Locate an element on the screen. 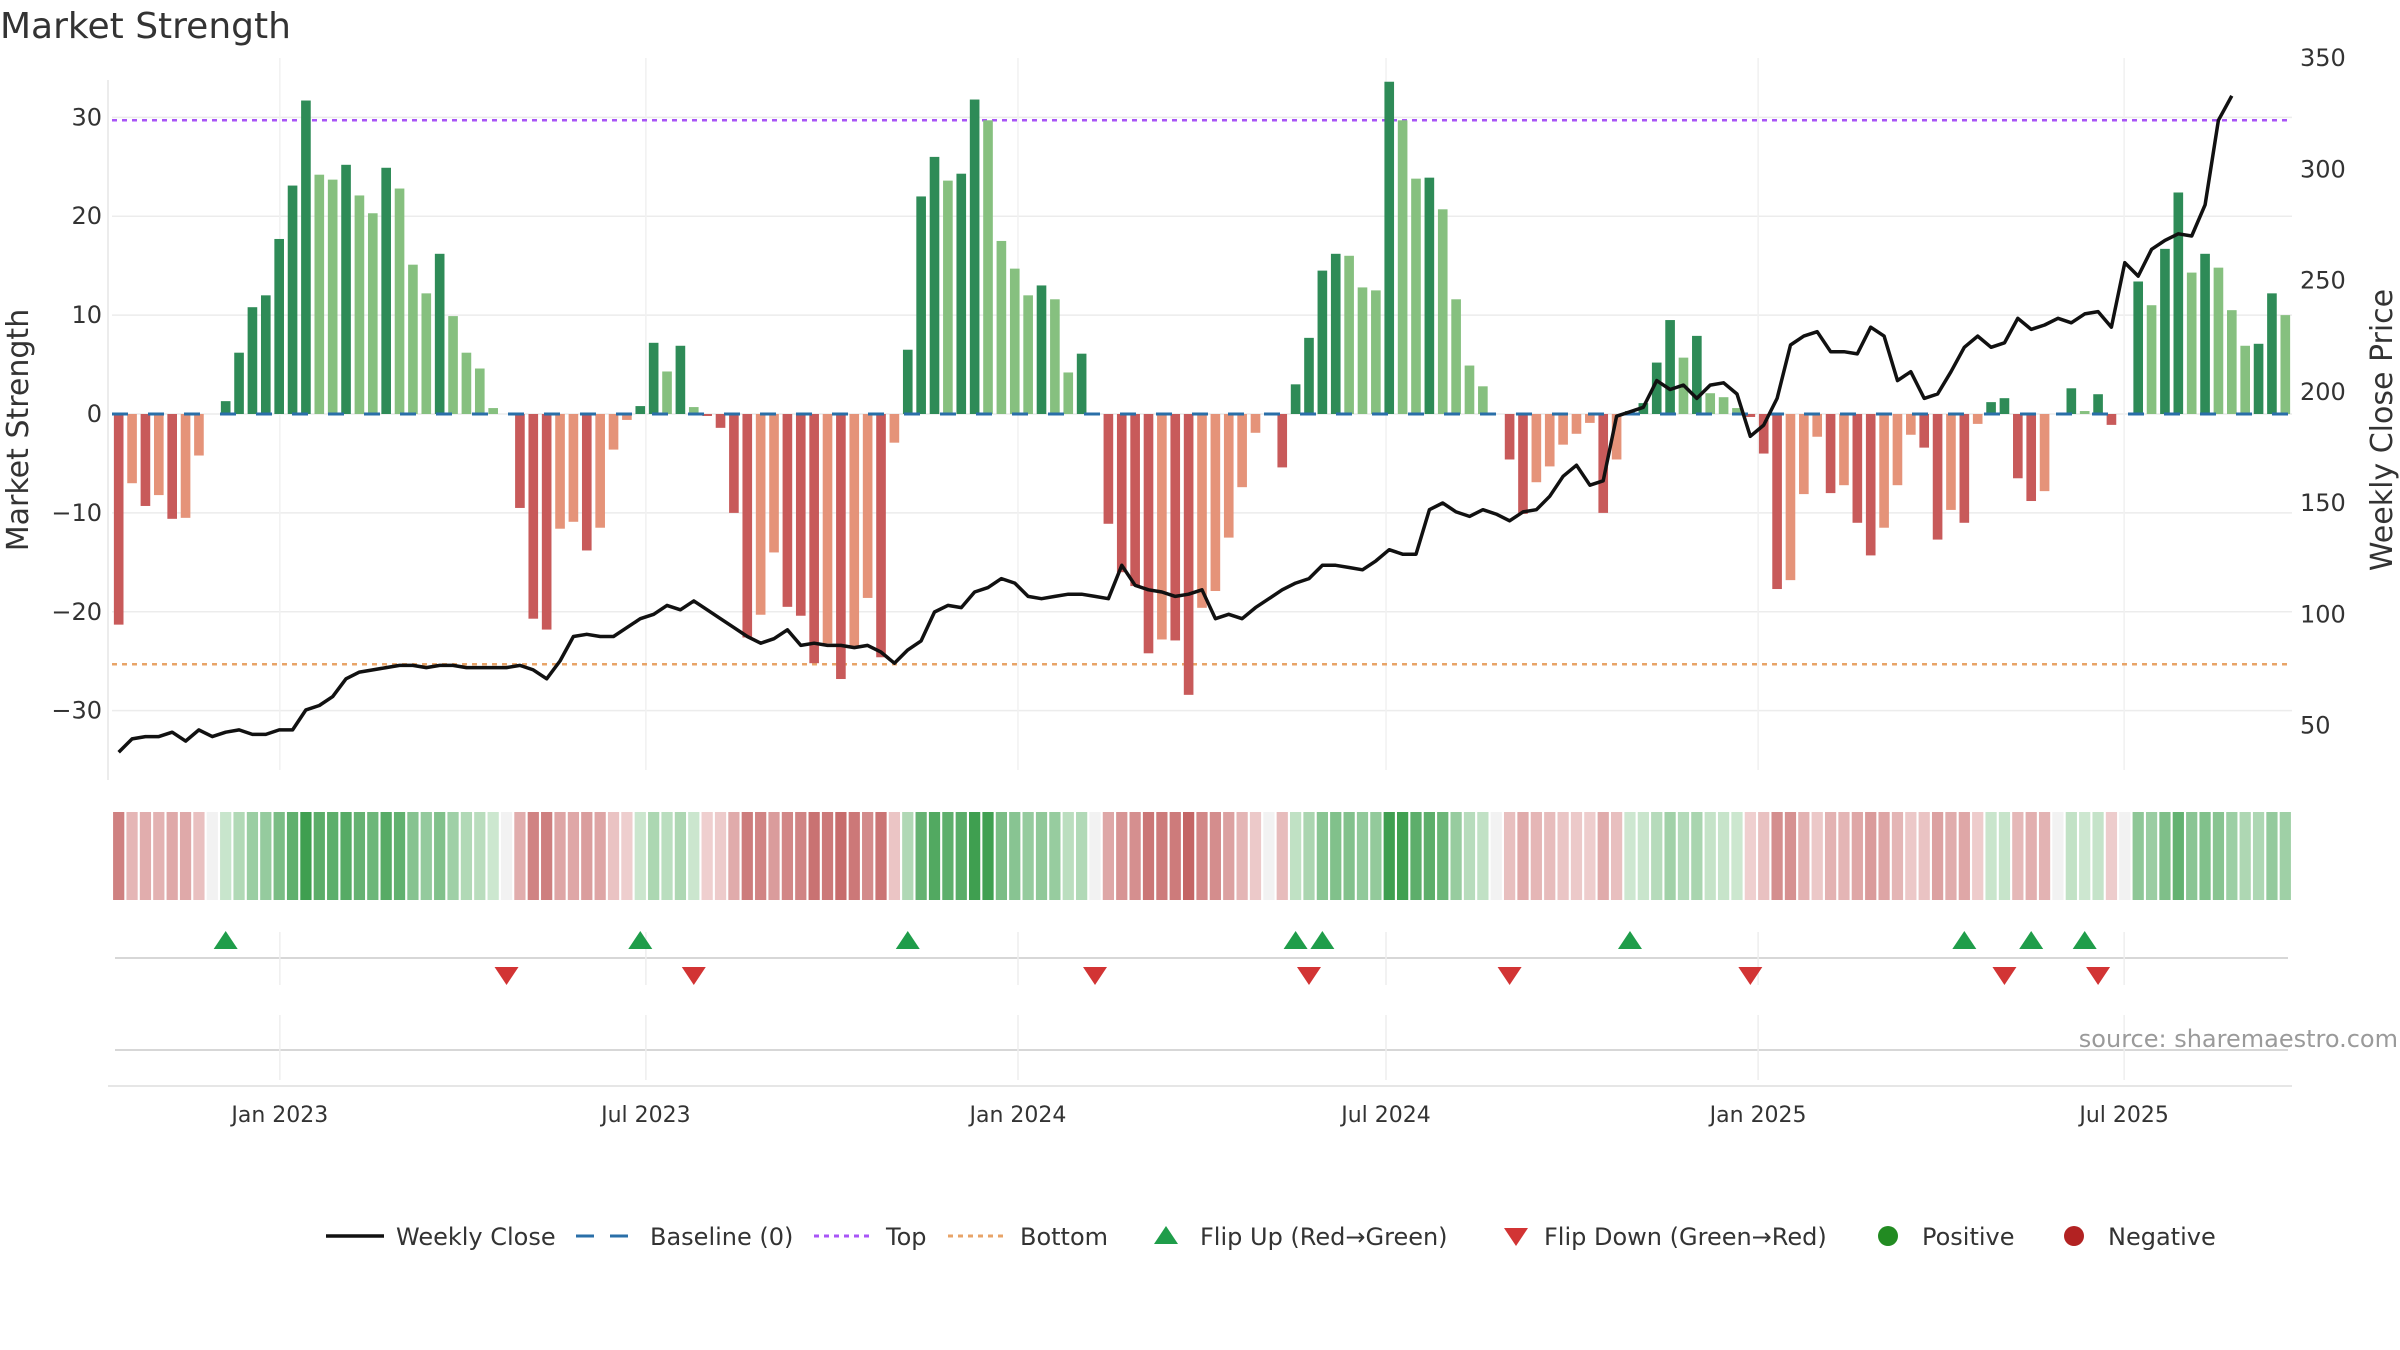 This screenshot has height=1350, width=2400. y-axis-left: −30 −20 −10 0 10 20 30 is located at coordinates (76, 413).